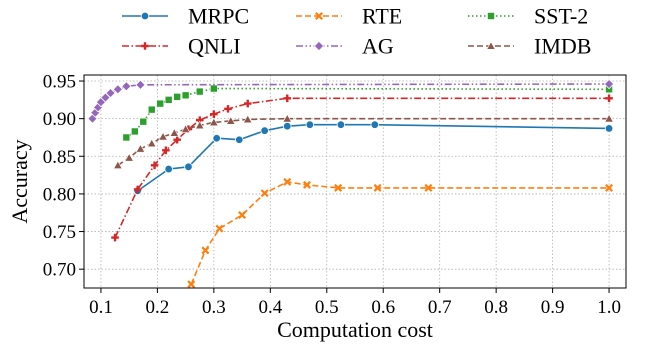  What do you see at coordinates (185, 16) in the screenshot?
I see `legend-item-mrpc: MRPC` at bounding box center [185, 16].